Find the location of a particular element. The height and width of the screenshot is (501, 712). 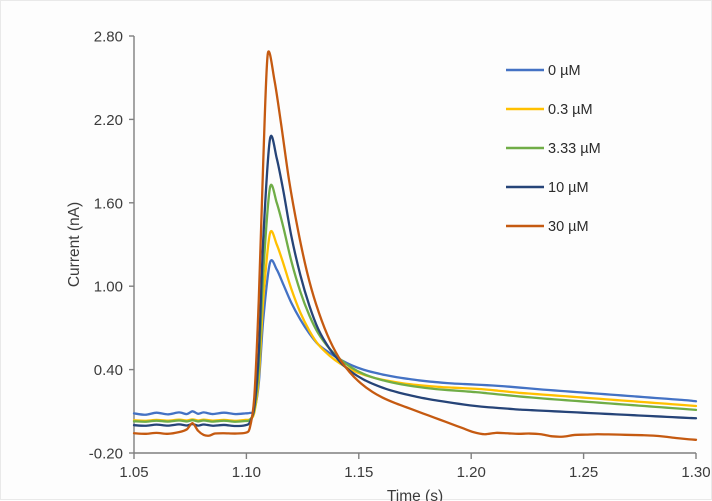

legend-label: 10 µM is located at coordinates (568, 188).